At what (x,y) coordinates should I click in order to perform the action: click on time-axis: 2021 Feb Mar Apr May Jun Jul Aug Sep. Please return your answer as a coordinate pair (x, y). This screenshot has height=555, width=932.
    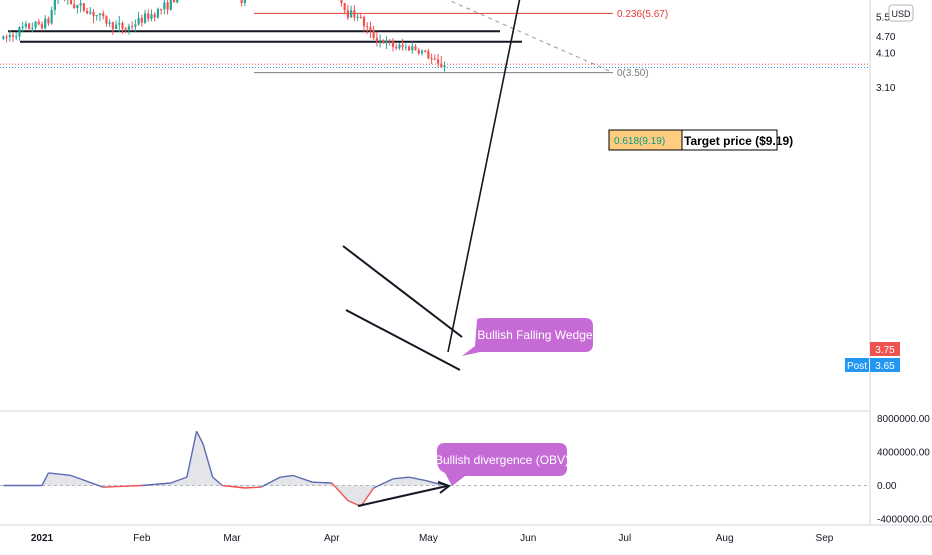
    Looking at the image, I should click on (432, 538).